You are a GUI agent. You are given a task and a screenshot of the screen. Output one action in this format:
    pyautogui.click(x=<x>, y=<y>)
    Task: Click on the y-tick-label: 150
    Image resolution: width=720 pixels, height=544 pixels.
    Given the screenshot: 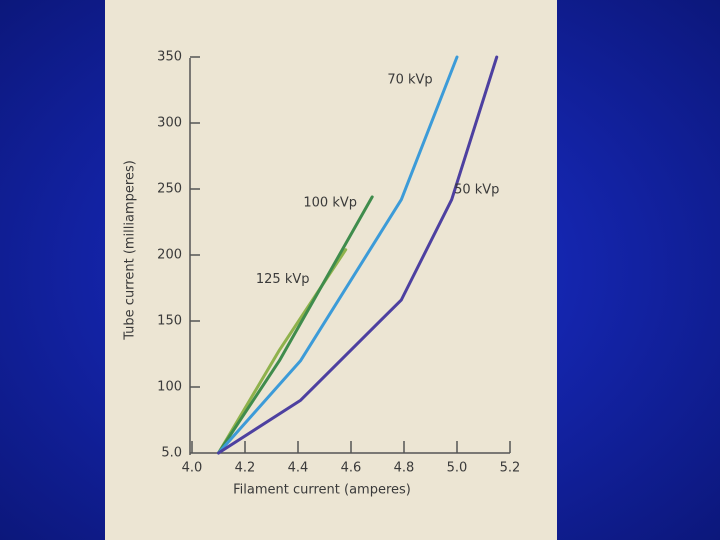 What is the action you would take?
    pyautogui.click(x=169, y=321)
    